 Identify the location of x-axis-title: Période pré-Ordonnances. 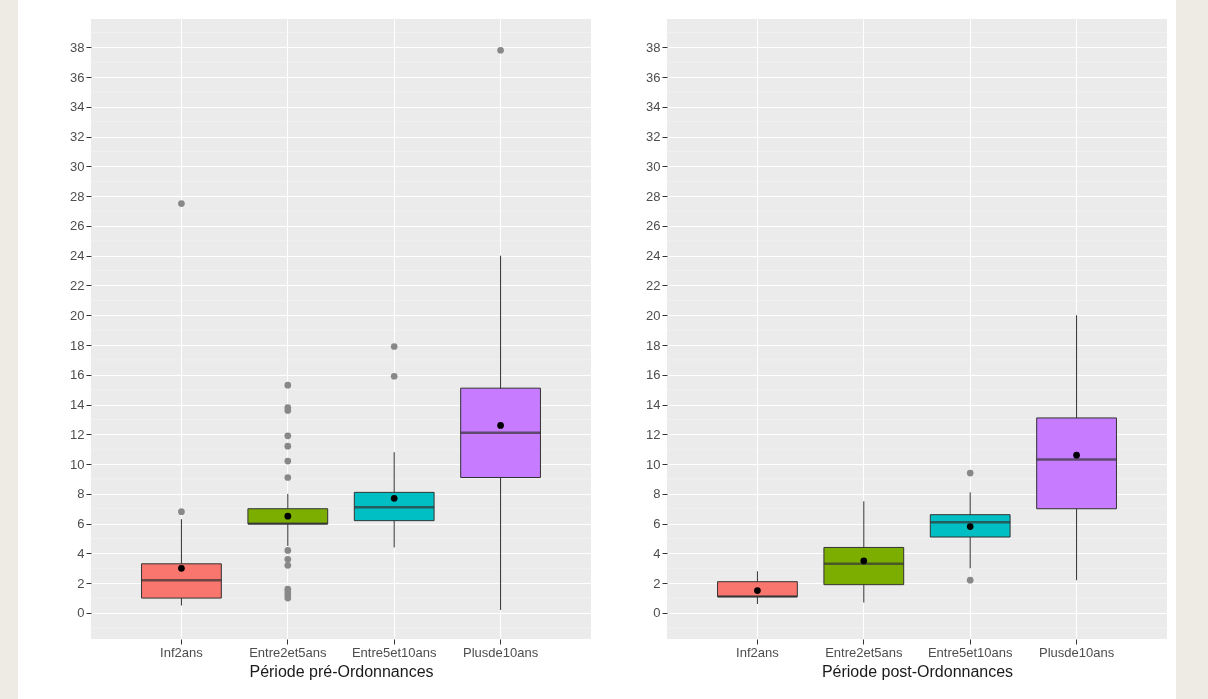
(341, 671).